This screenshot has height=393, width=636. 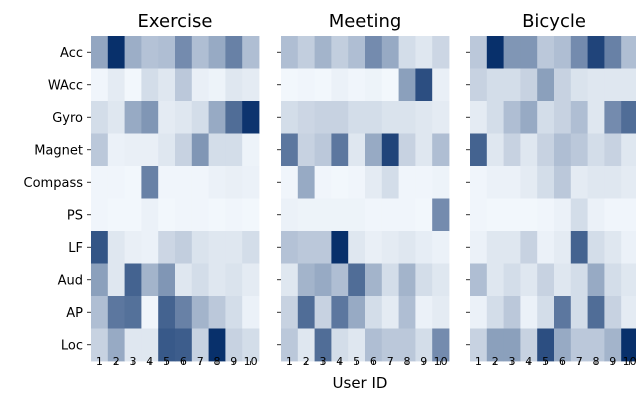 I want to click on x-tick-label: 8, so click(x=407, y=361).